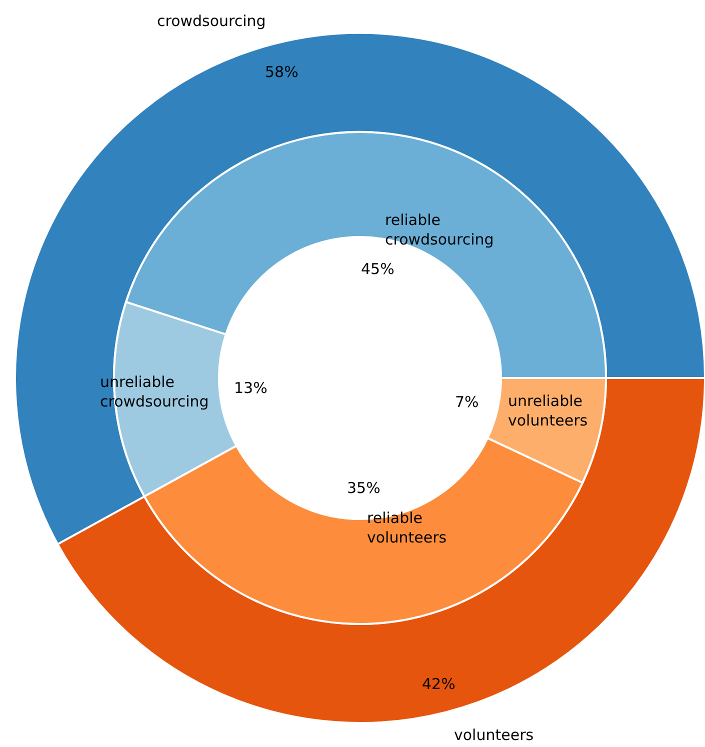 This screenshot has height=747, width=705. What do you see at coordinates (467, 402) in the screenshot?
I see `data-label: 7%` at bounding box center [467, 402].